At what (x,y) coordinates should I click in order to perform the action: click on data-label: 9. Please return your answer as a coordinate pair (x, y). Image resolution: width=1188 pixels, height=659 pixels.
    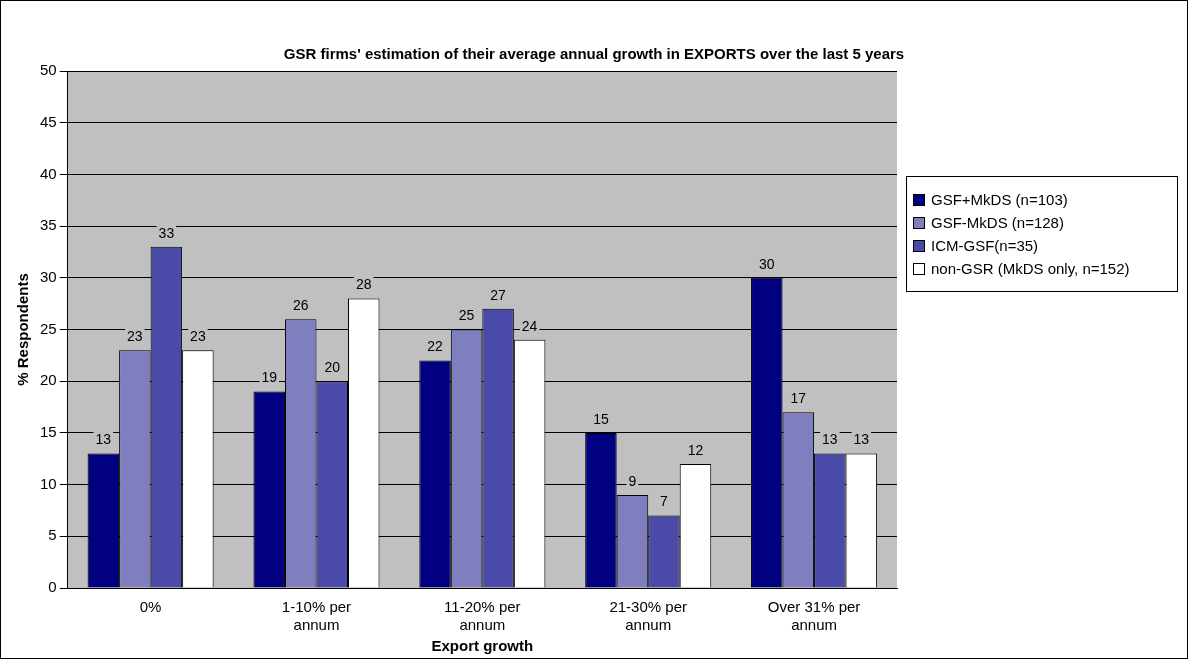
    Looking at the image, I should click on (632, 480).